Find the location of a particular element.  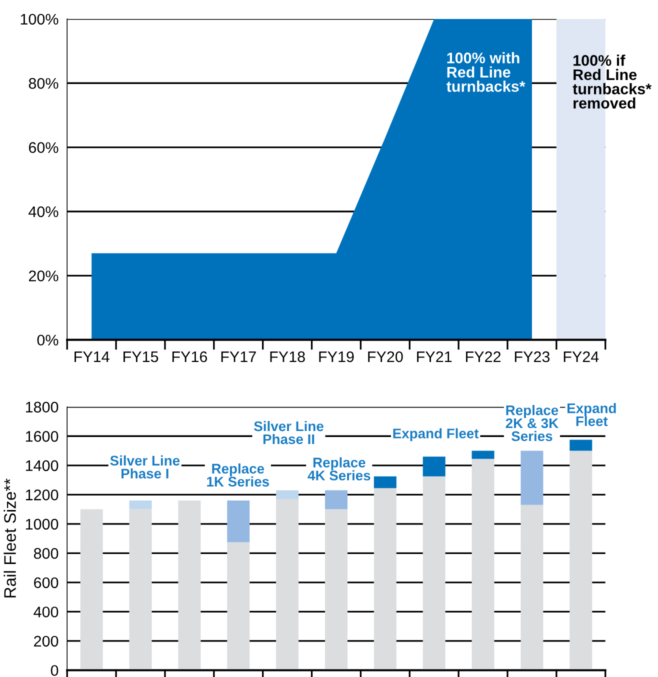

x-tick-label: FY19 is located at coordinates (336, 356).